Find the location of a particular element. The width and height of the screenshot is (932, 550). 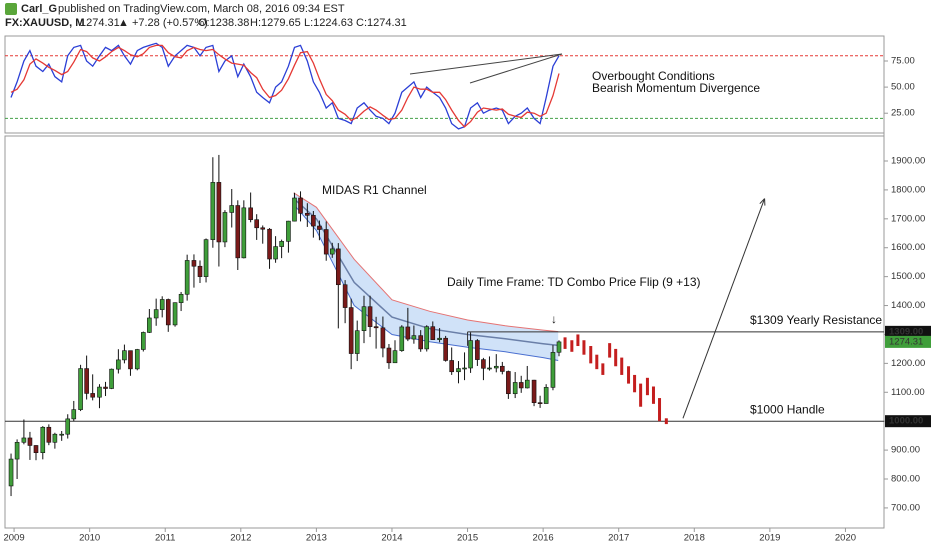

x-tick-label: 2020 is located at coordinates (845, 538).